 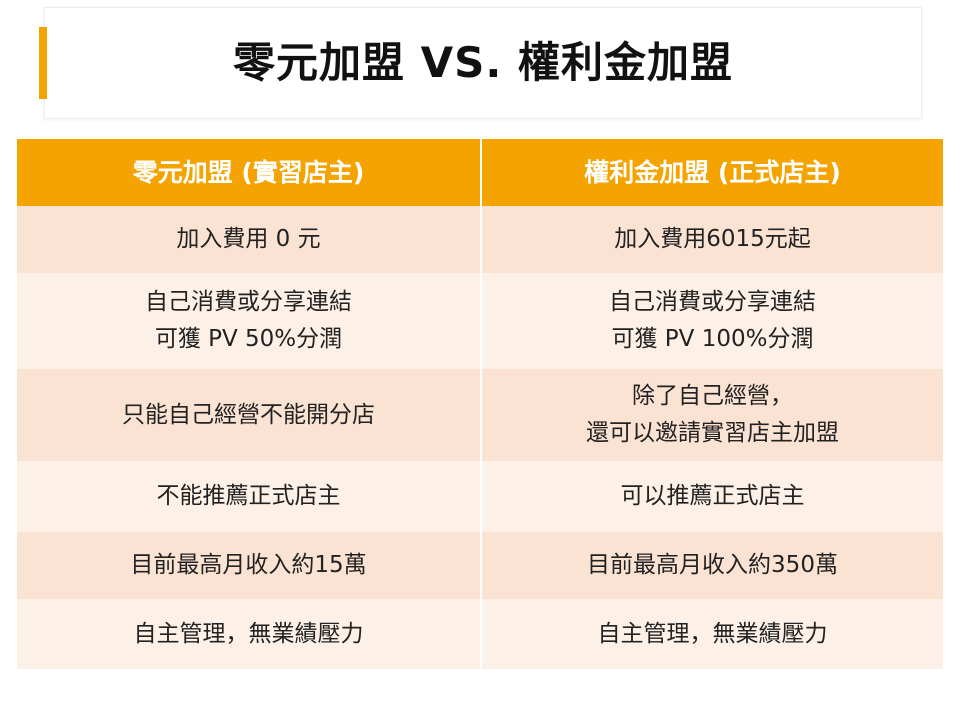 I want to click on table-row: 加入費用 0 元 加入費用6015元起, so click(x=480, y=239).